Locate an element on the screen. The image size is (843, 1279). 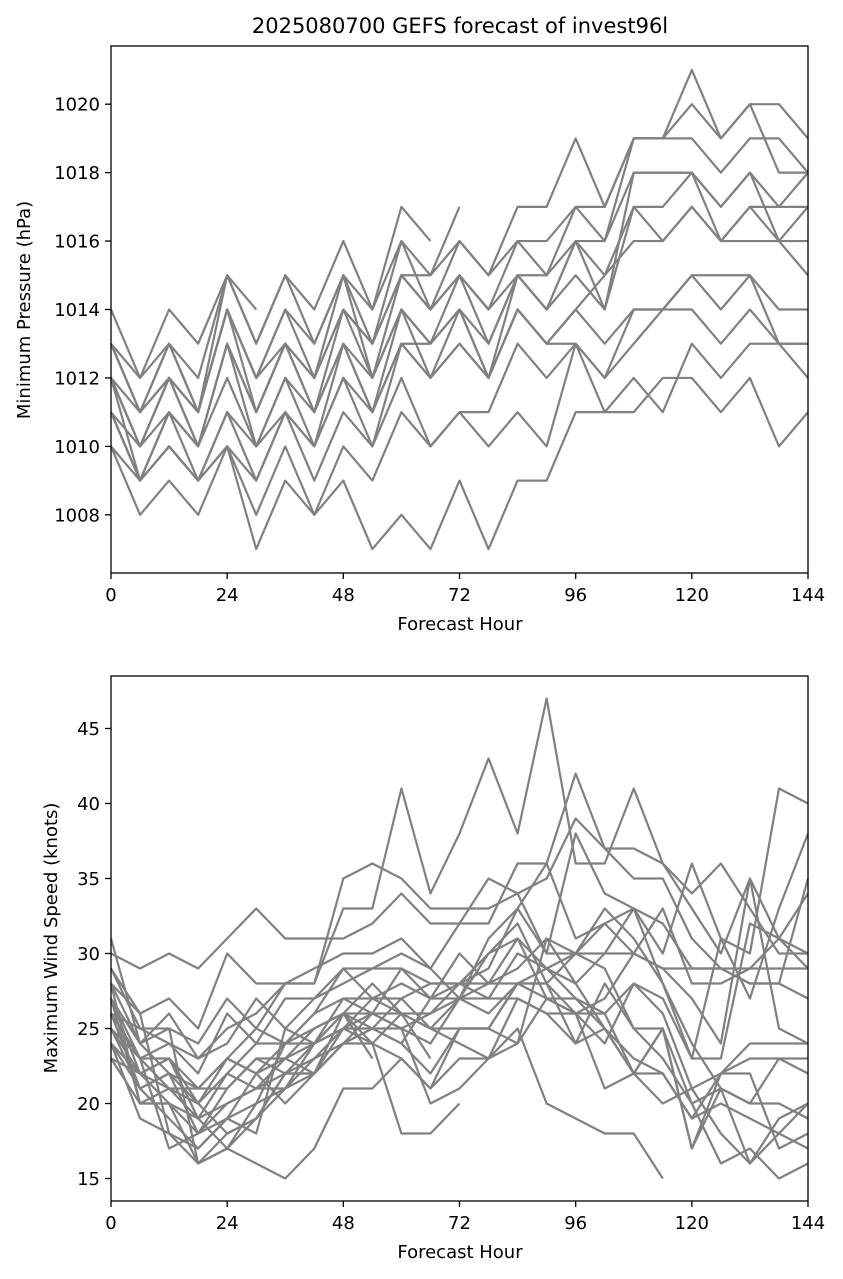
wind-x-tick-label-24: 24 is located at coordinates (227, 1223).